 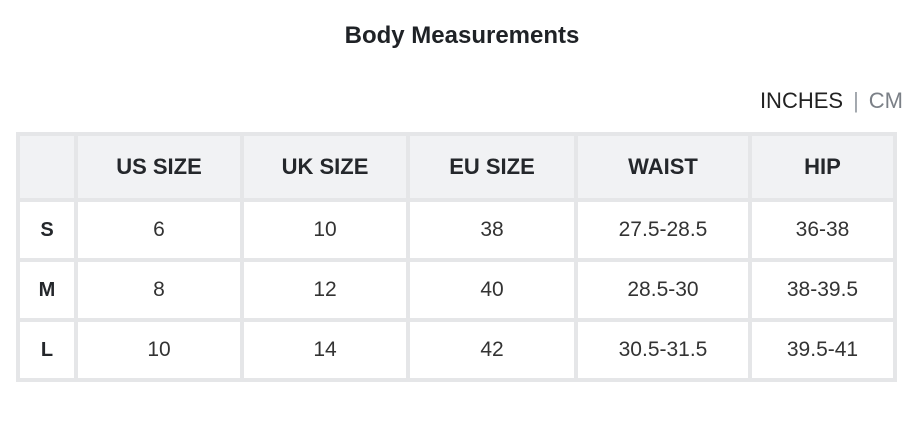 I want to click on column-header, so click(x=47, y=167).